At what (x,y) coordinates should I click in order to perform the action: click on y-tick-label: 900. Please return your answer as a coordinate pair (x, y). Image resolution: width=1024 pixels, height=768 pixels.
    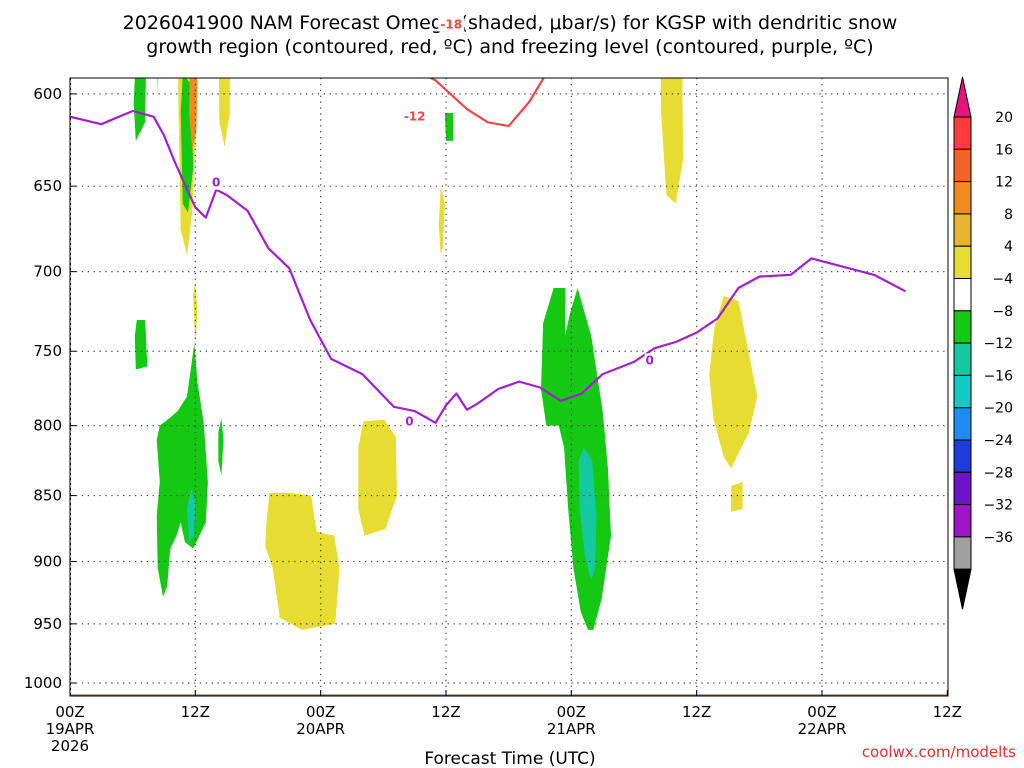
    Looking at the image, I should click on (47, 561).